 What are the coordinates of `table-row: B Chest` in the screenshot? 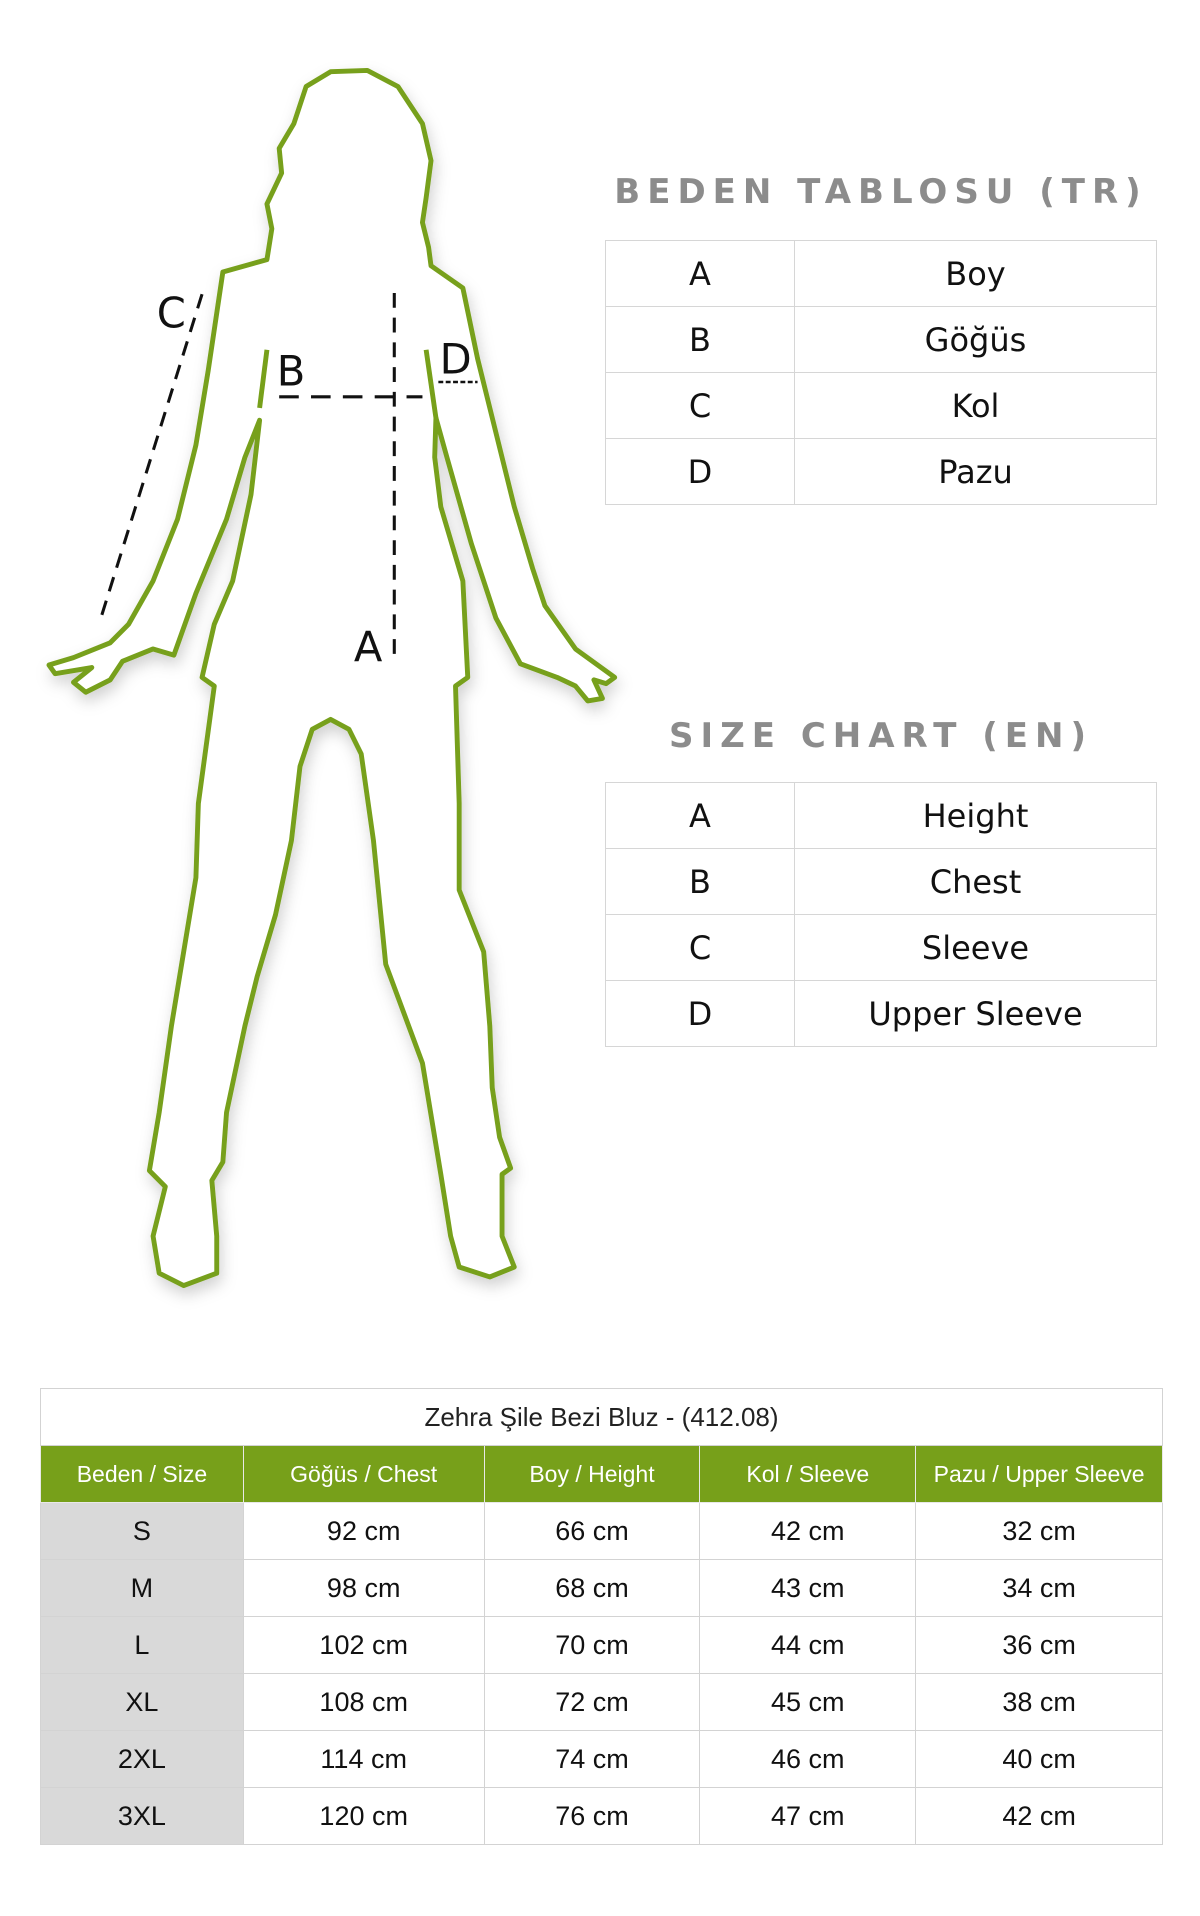 It's located at (881, 881).